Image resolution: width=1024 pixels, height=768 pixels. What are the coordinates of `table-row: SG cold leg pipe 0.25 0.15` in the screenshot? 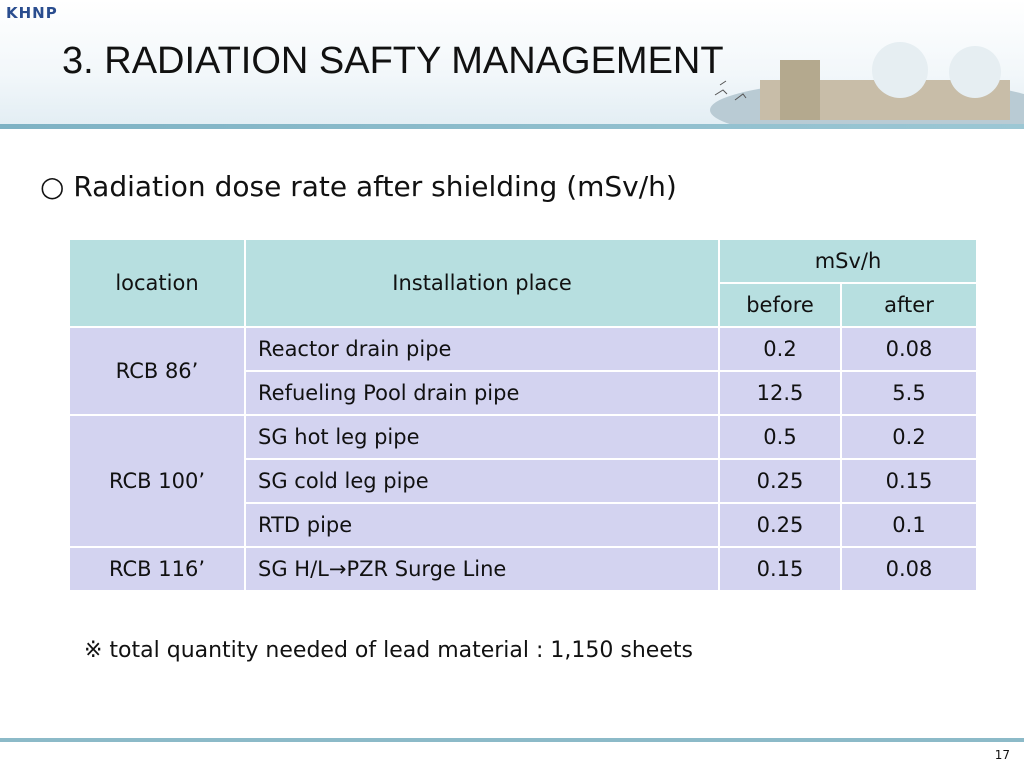 It's located at (523, 481).